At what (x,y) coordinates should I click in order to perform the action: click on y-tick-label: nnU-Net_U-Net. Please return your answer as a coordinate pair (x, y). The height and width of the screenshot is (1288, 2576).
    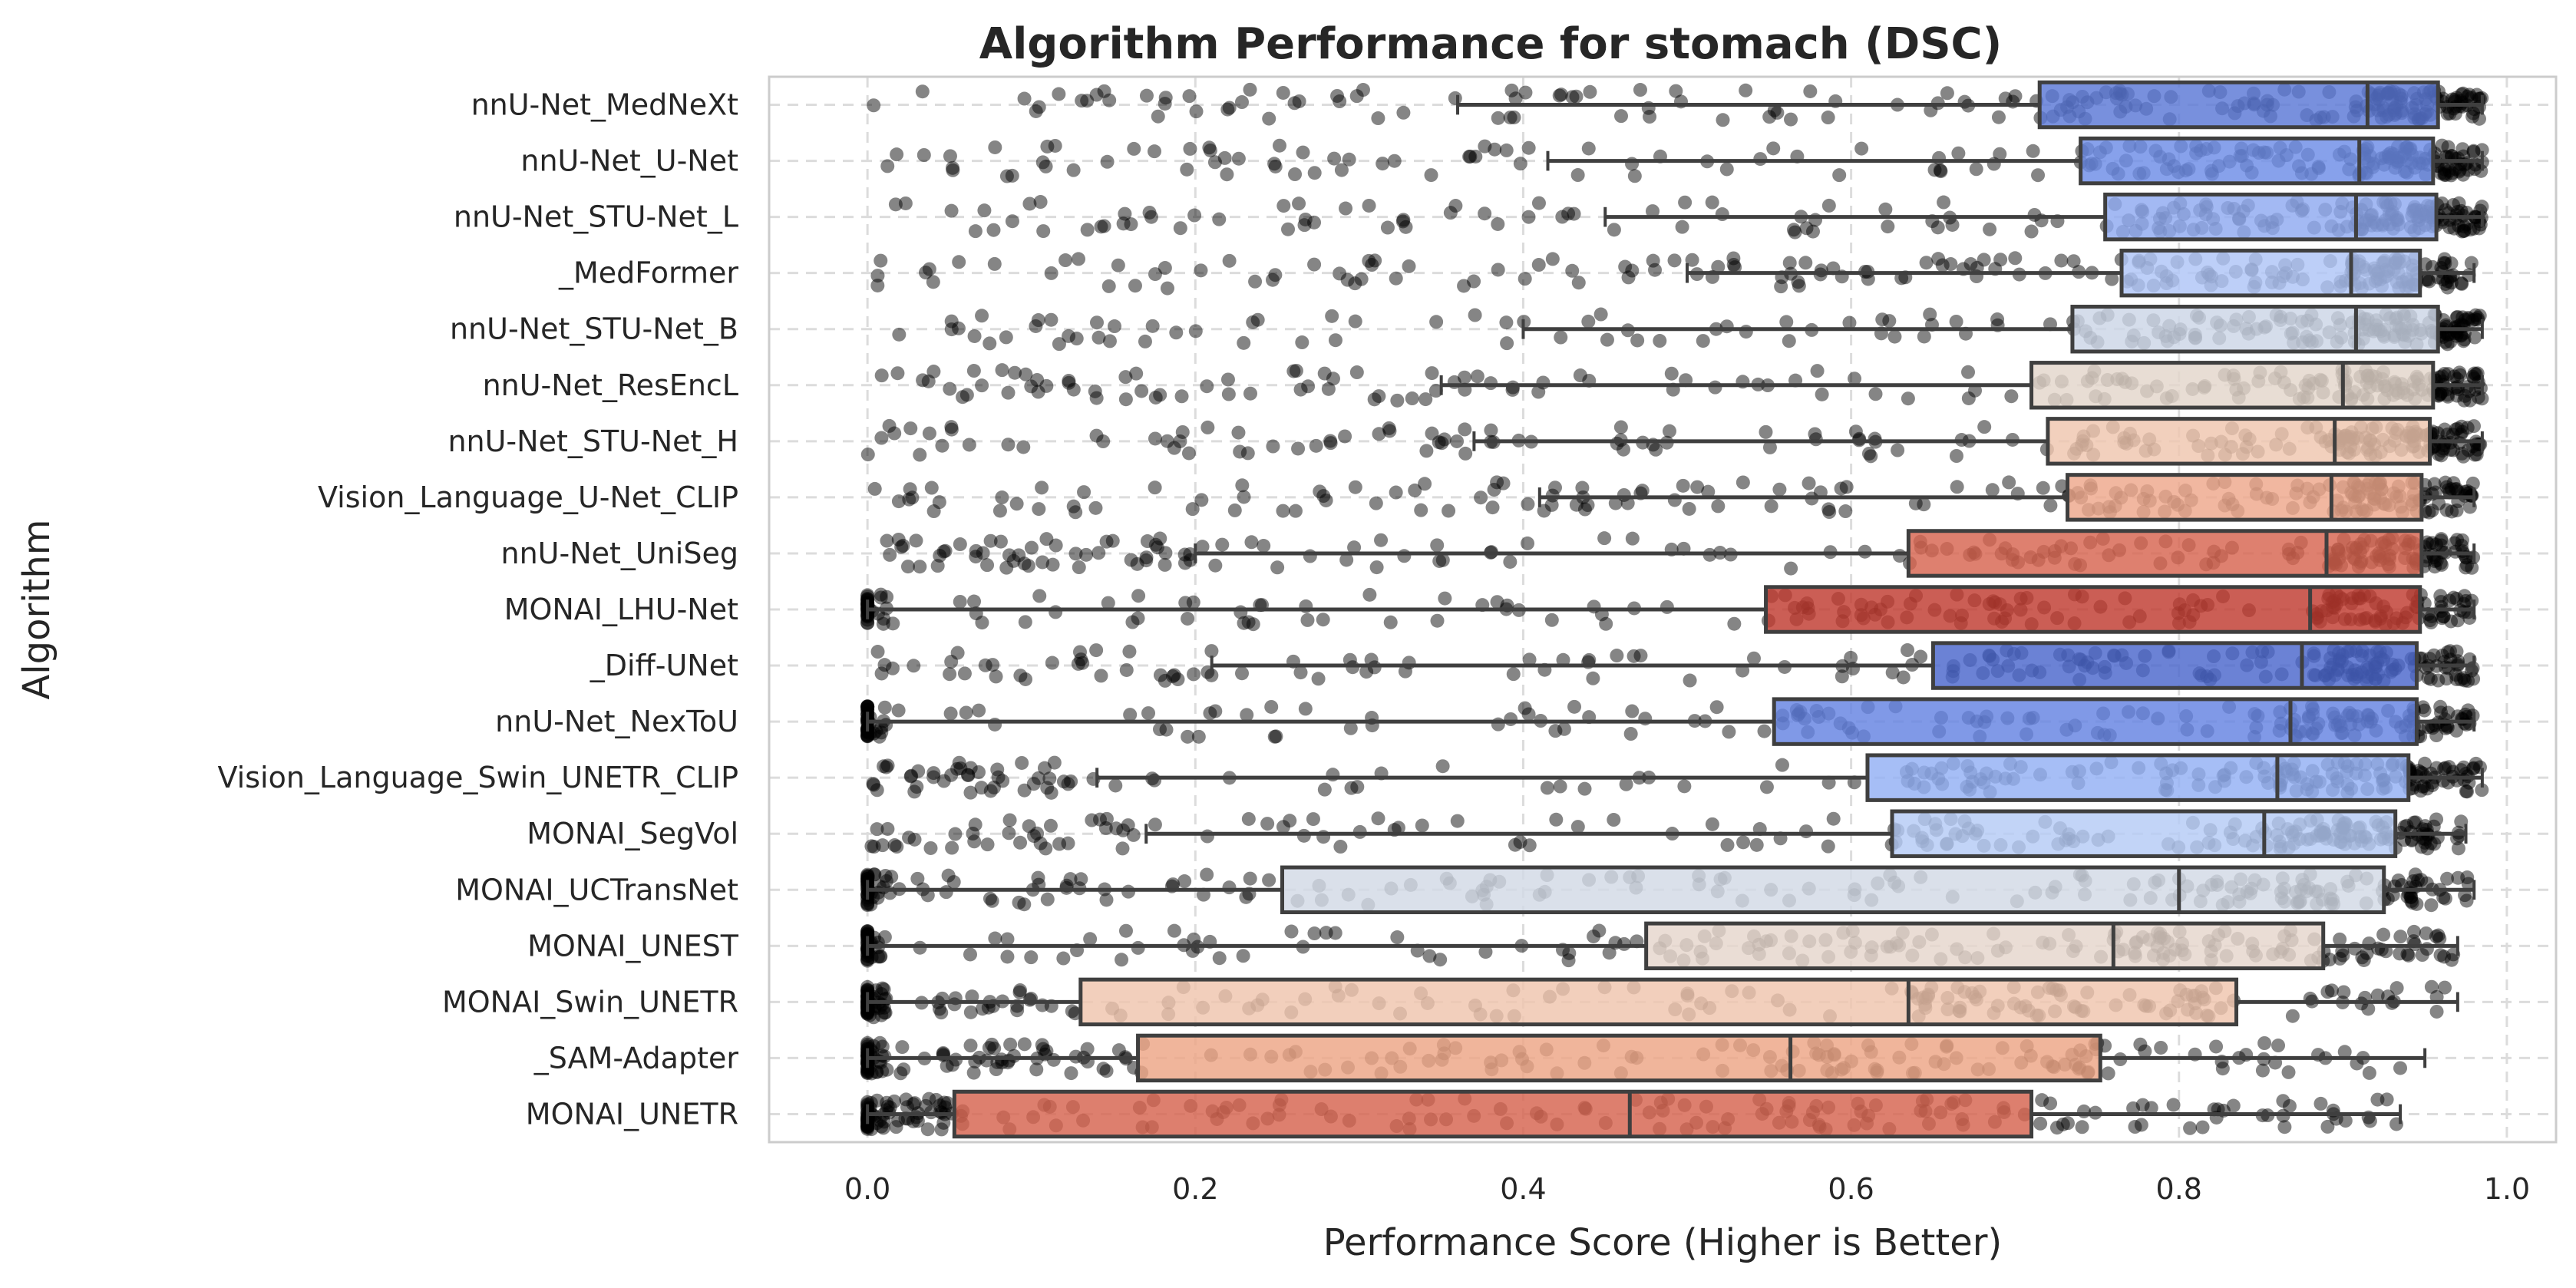
    Looking at the image, I should click on (629, 161).